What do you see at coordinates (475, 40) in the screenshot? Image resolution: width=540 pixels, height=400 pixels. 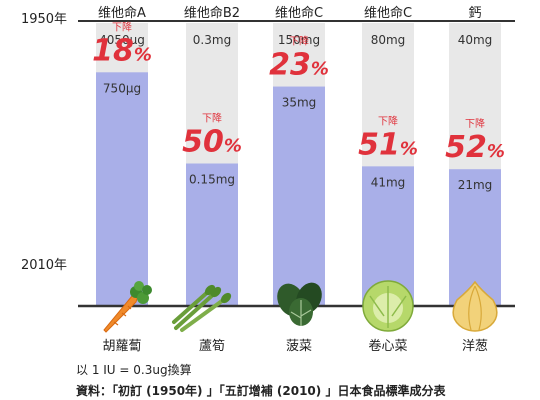 I see `value-1950: 40mg` at bounding box center [475, 40].